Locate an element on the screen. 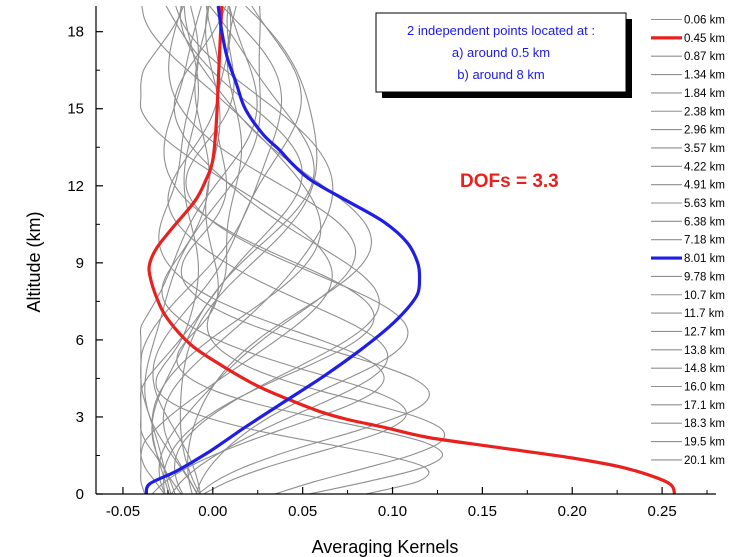 The width and height of the screenshot is (738, 557). legend-label: 4.91 km is located at coordinates (704, 186).